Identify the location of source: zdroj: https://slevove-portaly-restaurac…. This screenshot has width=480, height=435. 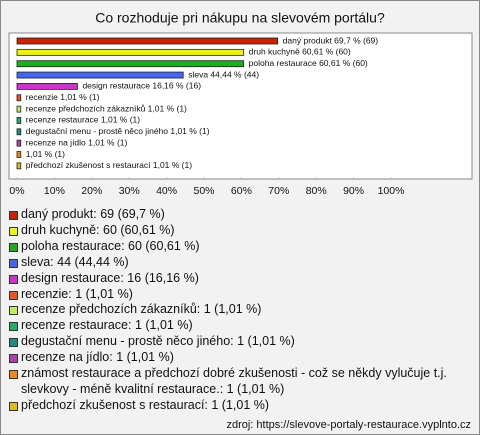
(348, 425).